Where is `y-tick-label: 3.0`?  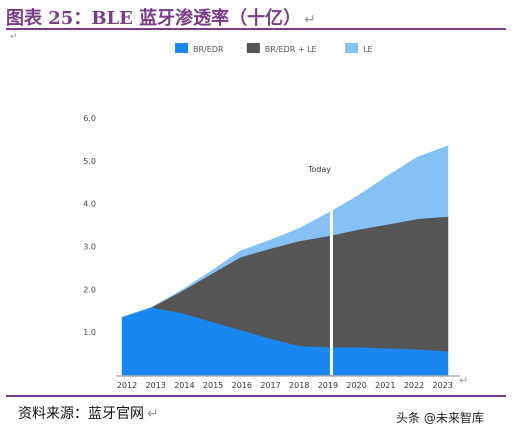
y-tick-label: 3.0 is located at coordinates (89, 247).